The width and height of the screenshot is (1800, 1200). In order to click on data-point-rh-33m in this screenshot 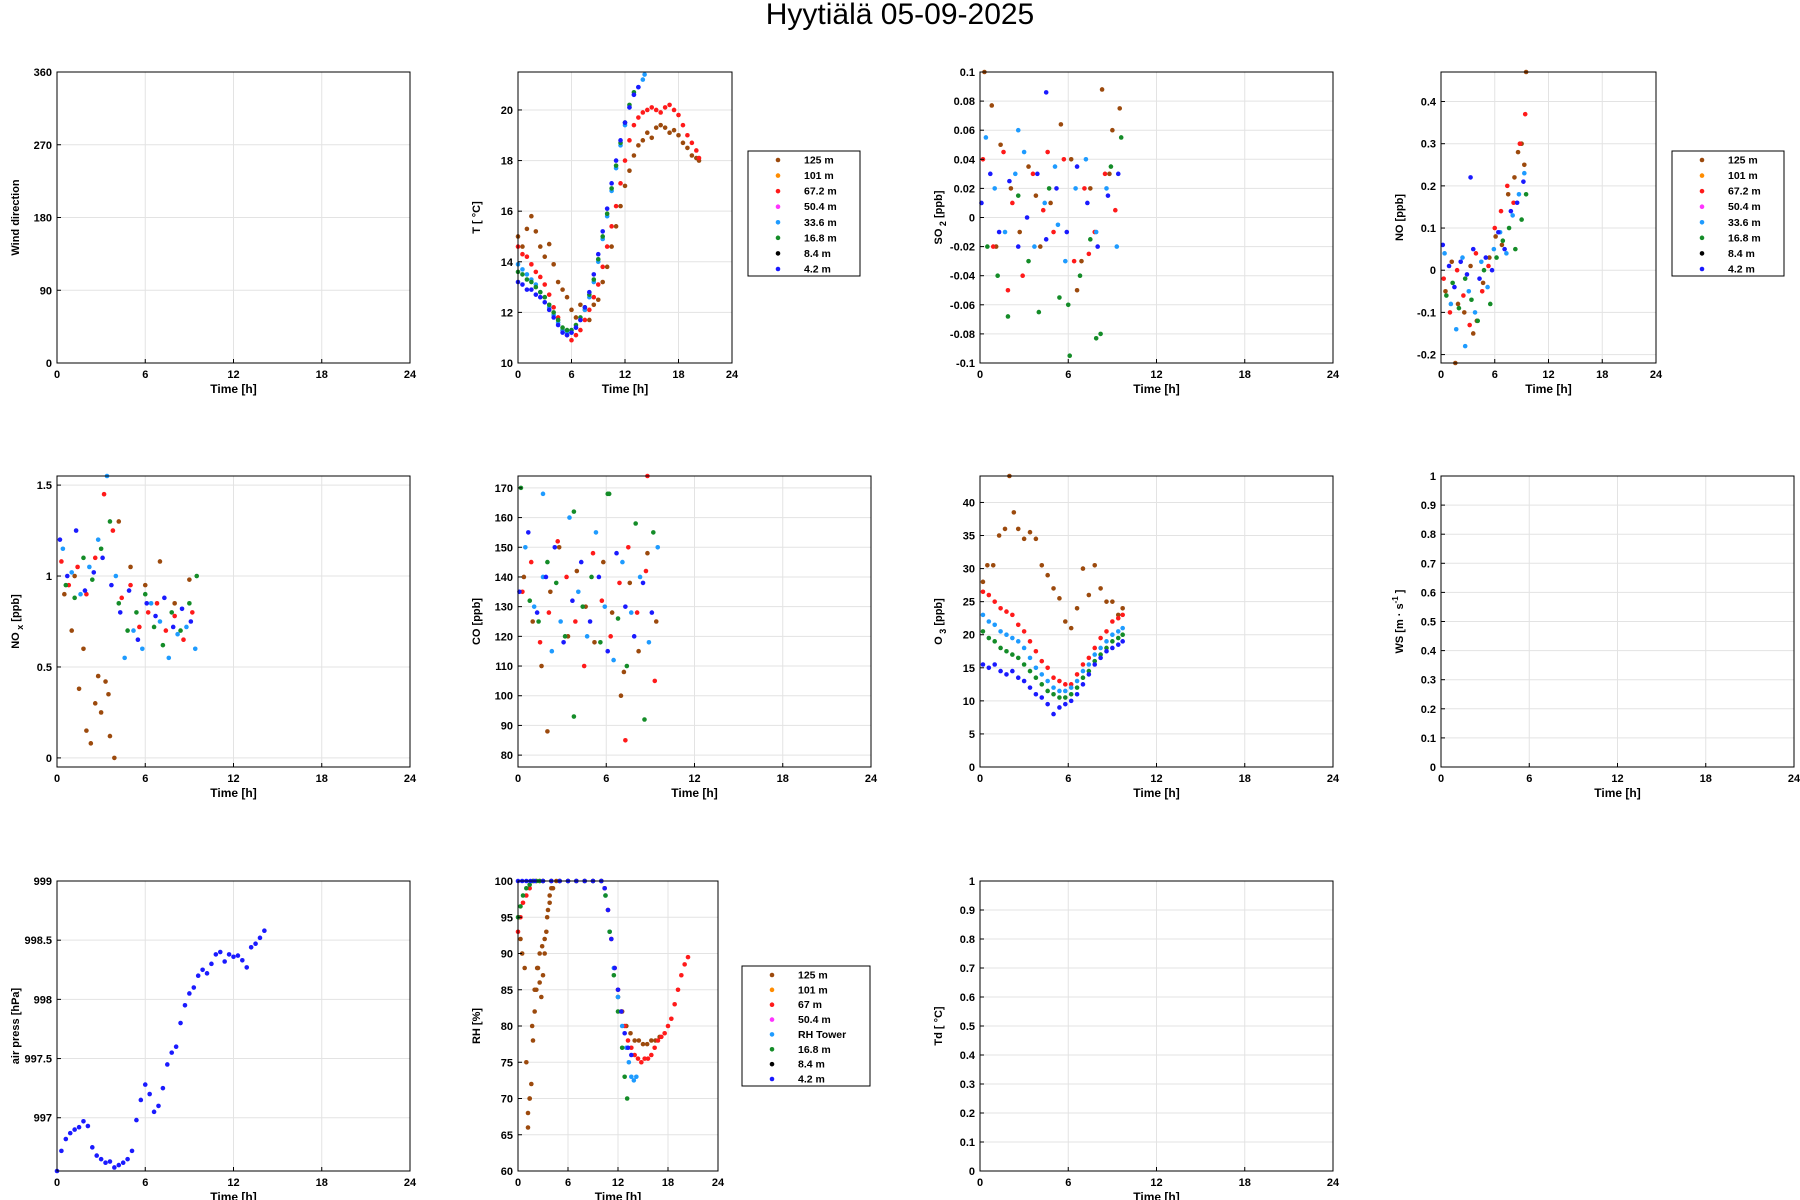, I will do `click(636, 1077)`.